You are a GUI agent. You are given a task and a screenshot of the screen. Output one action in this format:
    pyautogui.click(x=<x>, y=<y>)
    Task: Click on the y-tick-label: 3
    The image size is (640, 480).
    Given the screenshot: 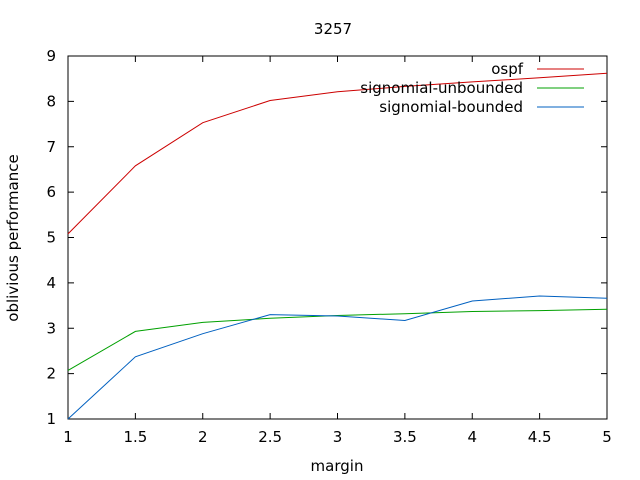 What is the action you would take?
    pyautogui.click(x=51, y=328)
    